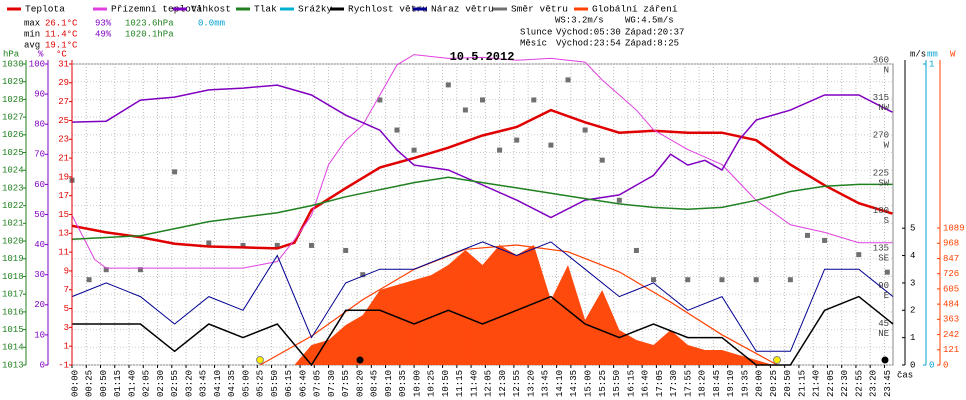  What do you see at coordinates (39, 155) in the screenshot?
I see `y-tick-label: 70` at bounding box center [39, 155].